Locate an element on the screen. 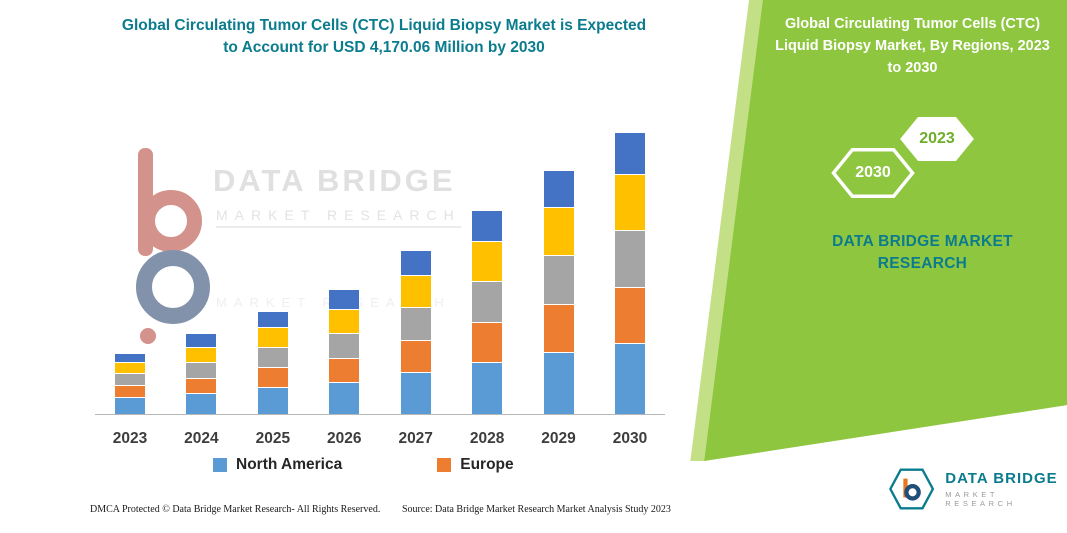  hexagon-2030-label: 2030 is located at coordinates (873, 172).